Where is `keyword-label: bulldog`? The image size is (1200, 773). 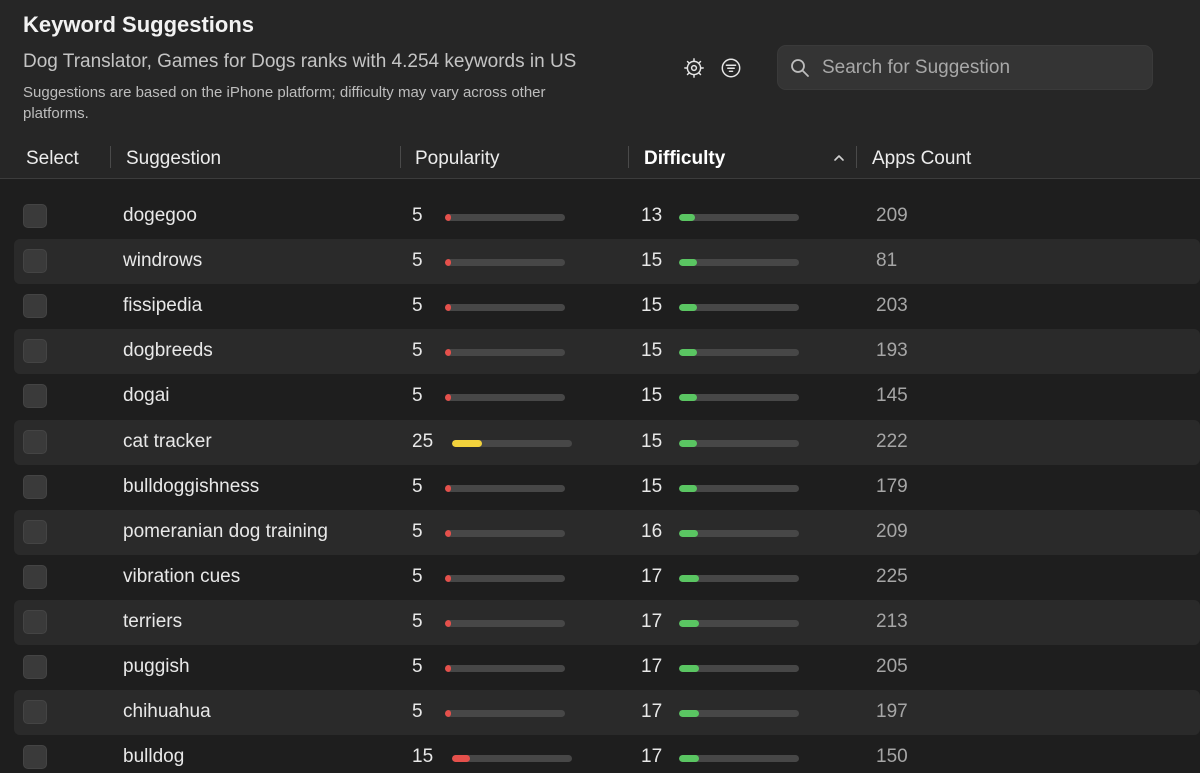
keyword-label: bulldog is located at coordinates (154, 757).